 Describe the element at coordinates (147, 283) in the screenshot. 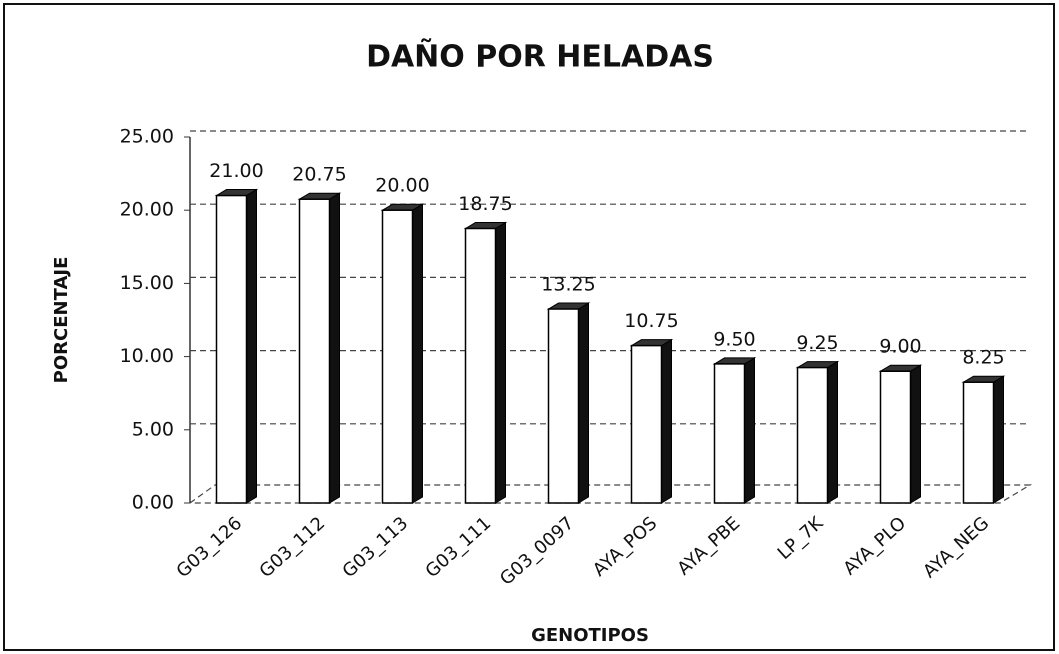

I see `y-tick-label: 15.00` at that location.